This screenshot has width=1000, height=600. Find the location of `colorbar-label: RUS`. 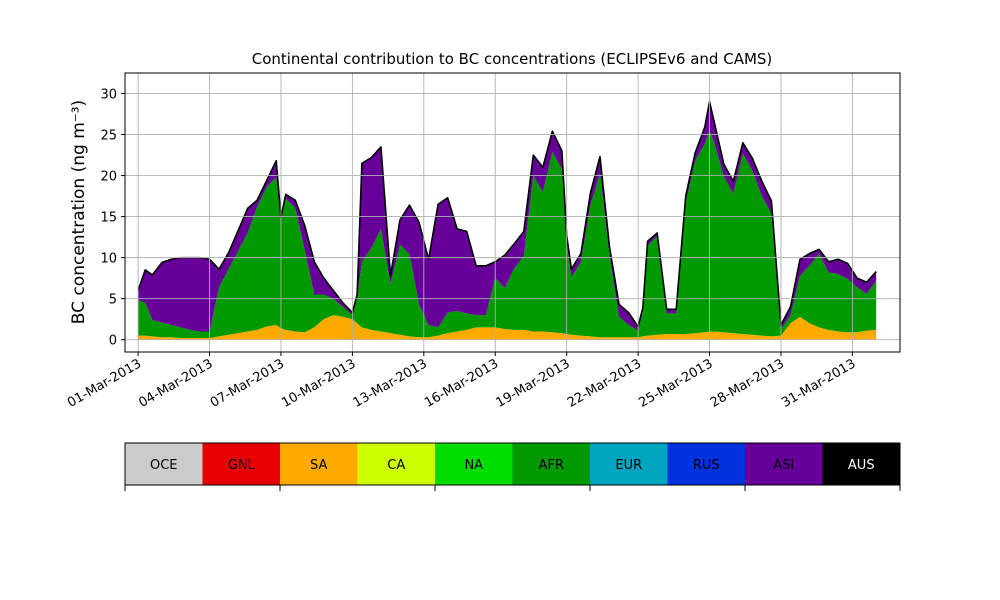

colorbar-label: RUS is located at coordinates (706, 465).